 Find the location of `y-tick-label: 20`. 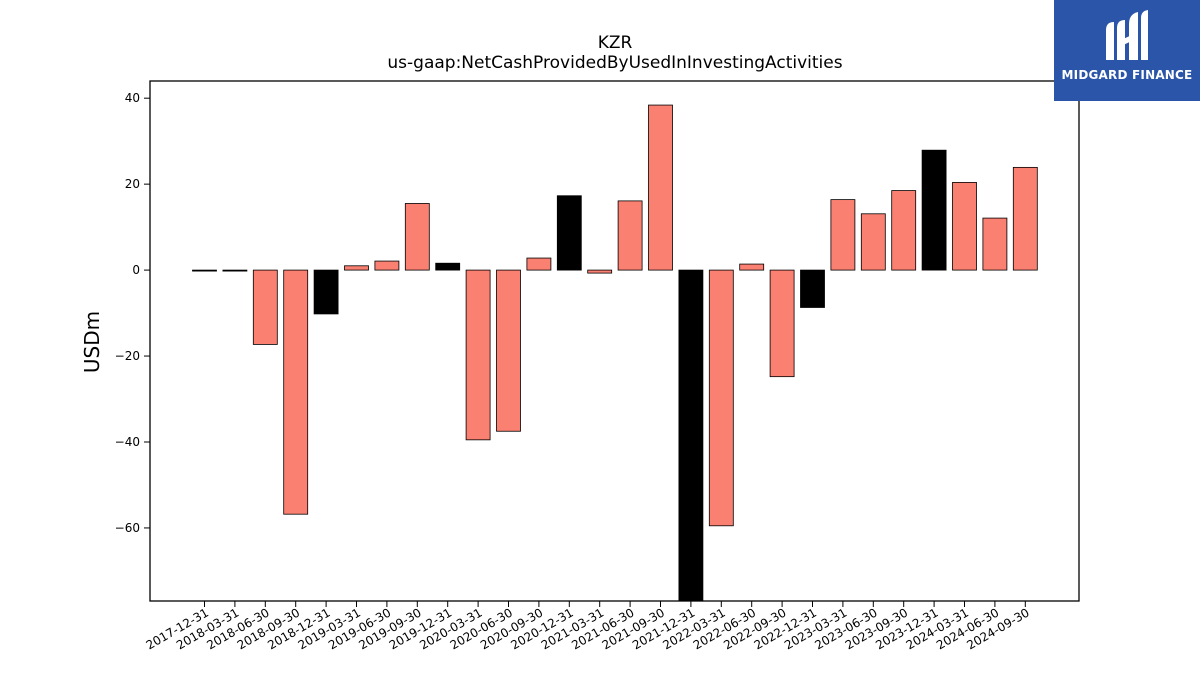

y-tick-label: 20 is located at coordinates (132, 184).